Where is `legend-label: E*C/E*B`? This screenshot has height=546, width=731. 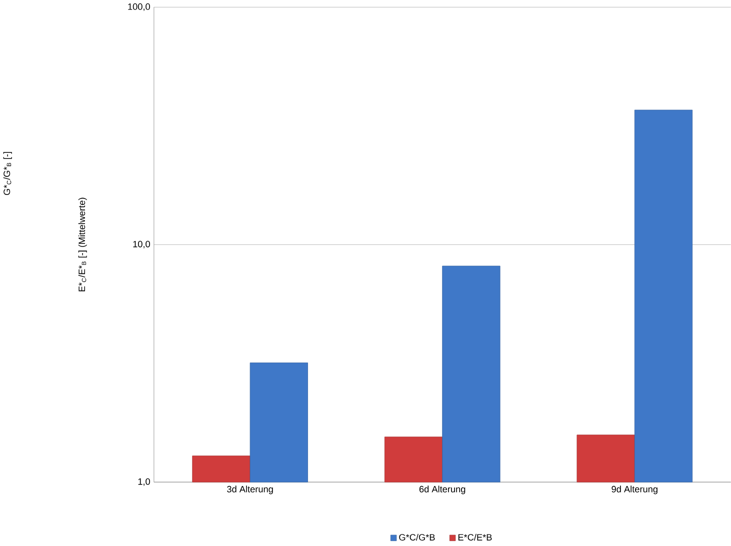 legend-label: E*C/E*B is located at coordinates (475, 537).